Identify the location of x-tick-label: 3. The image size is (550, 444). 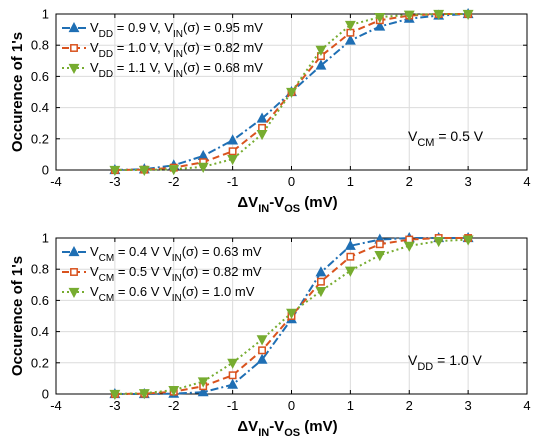
(468, 405).